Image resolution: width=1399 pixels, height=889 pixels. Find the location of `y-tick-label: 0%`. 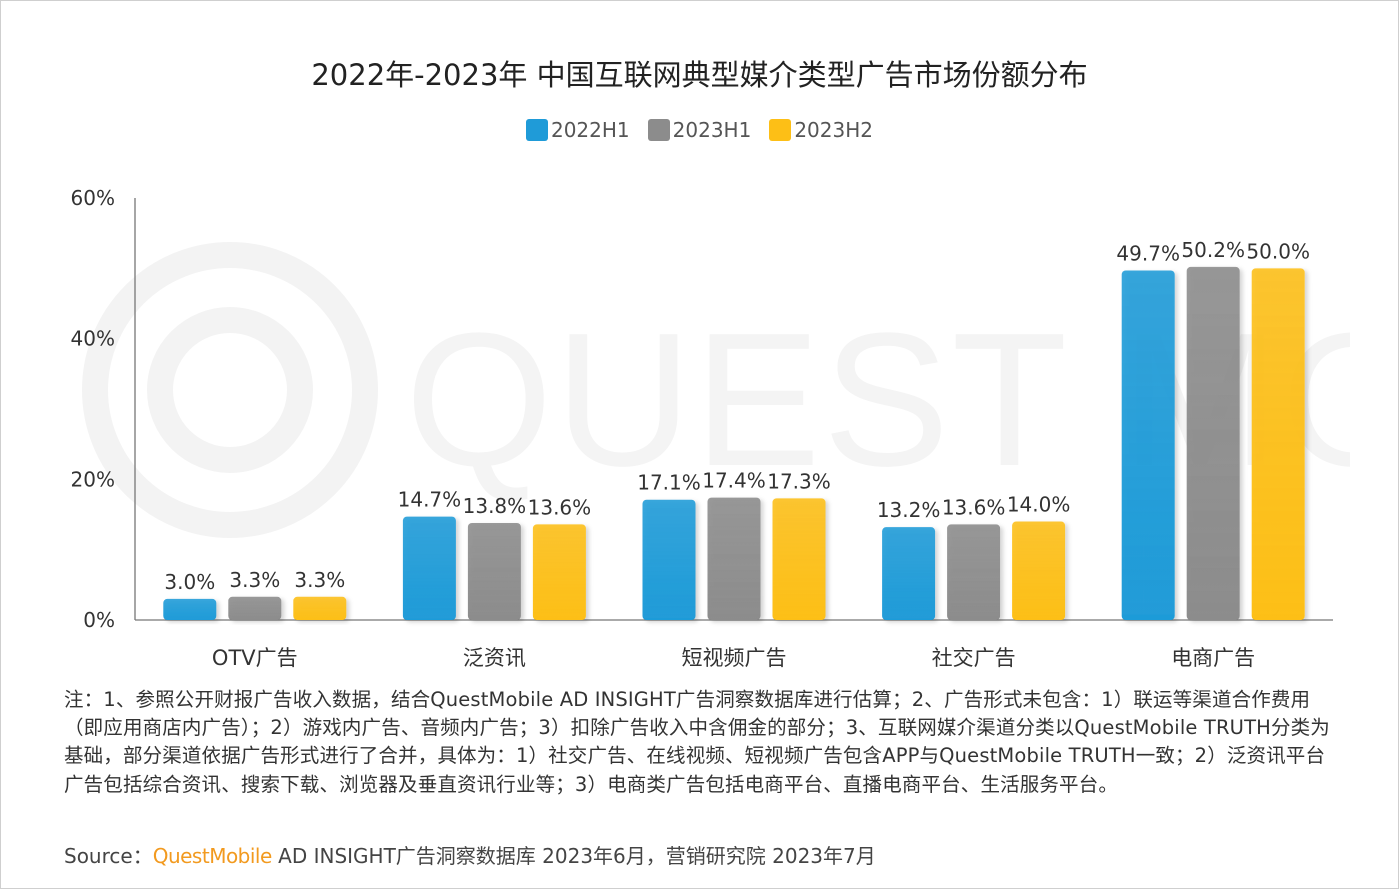

y-tick-label: 0% is located at coordinates (99, 620).